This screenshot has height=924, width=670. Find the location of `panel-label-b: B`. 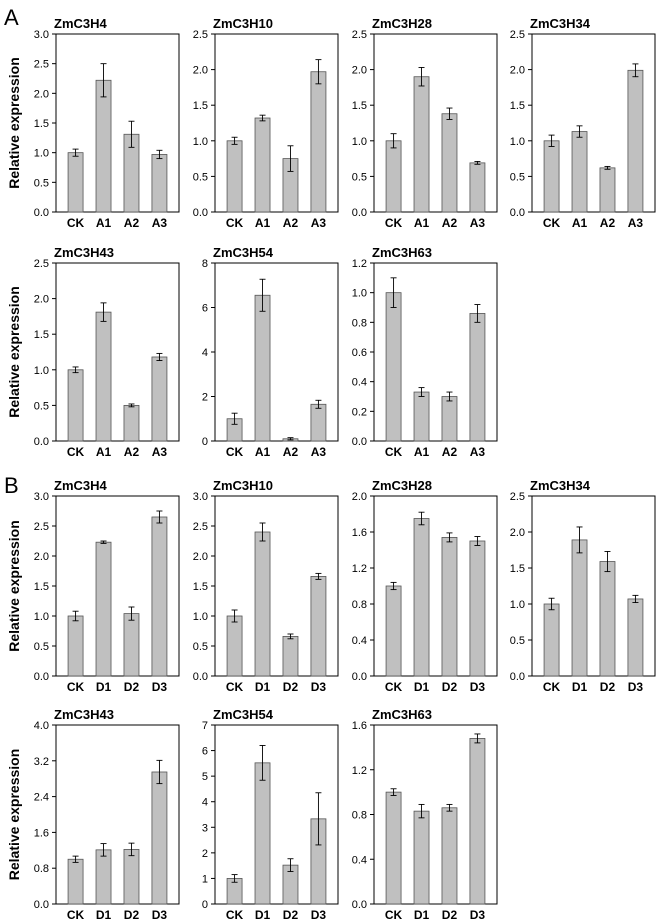

panel-label-b: B is located at coordinates (11, 485).